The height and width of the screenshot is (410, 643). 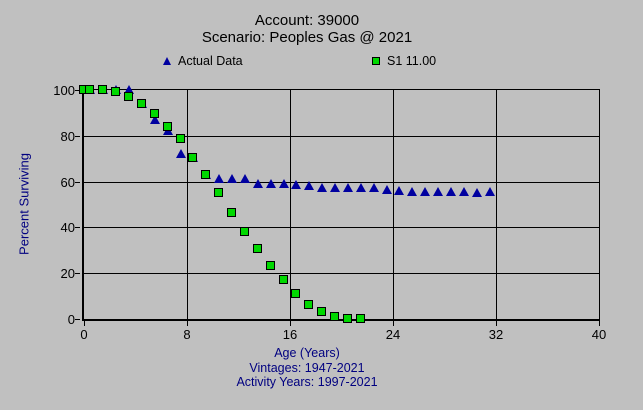 I want to click on legend-item-actual-data: Actual Data, so click(x=203, y=61).